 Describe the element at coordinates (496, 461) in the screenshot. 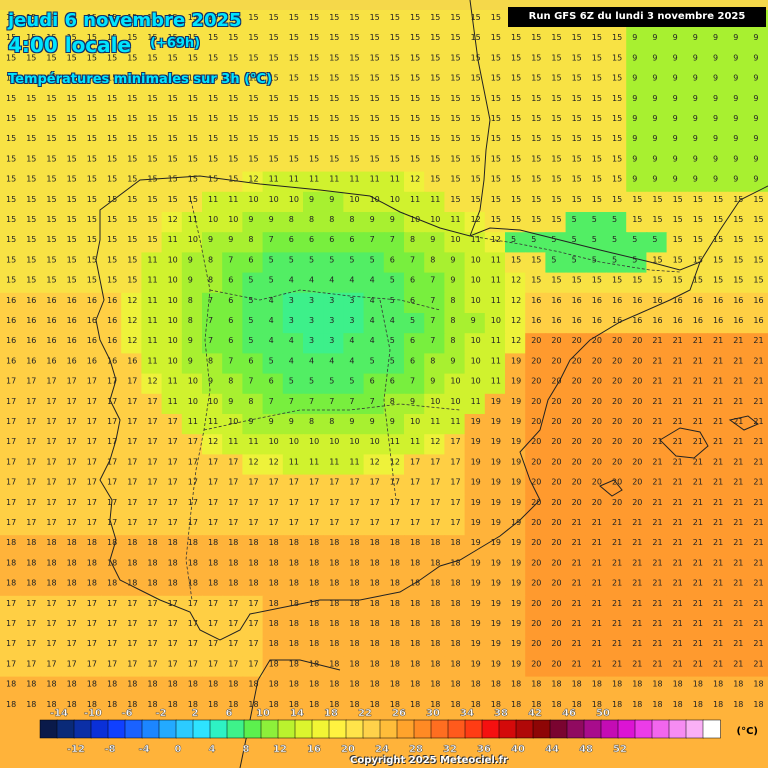

I see `grid-value: 19` at that location.